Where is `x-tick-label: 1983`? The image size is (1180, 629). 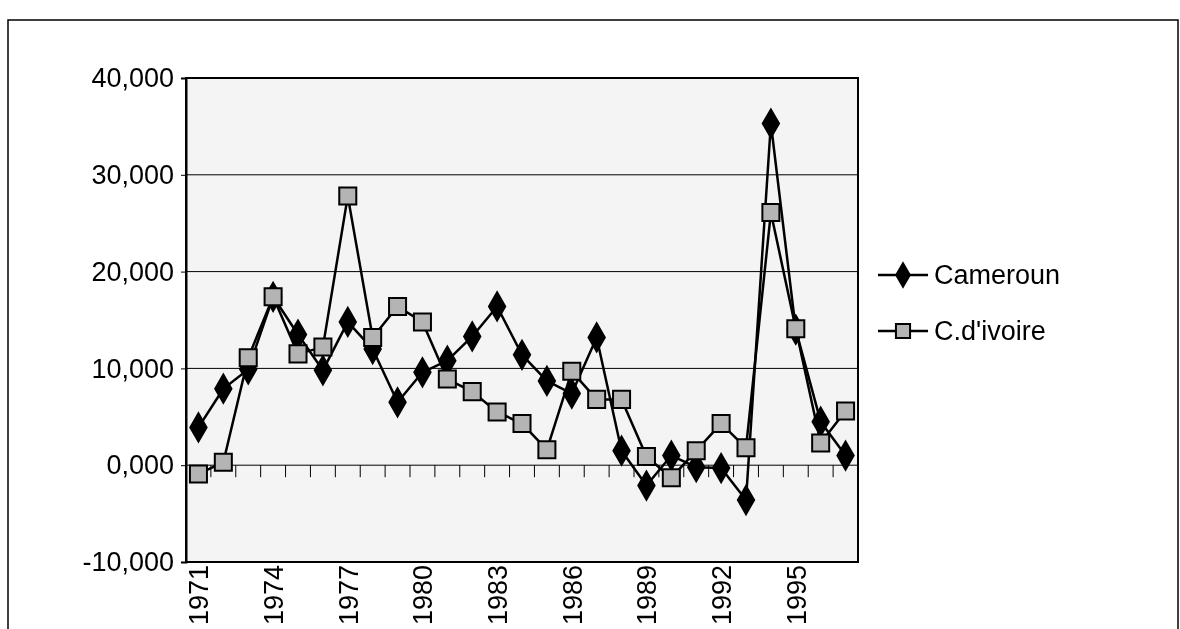
x-tick-label: 1983 is located at coordinates (498, 595).